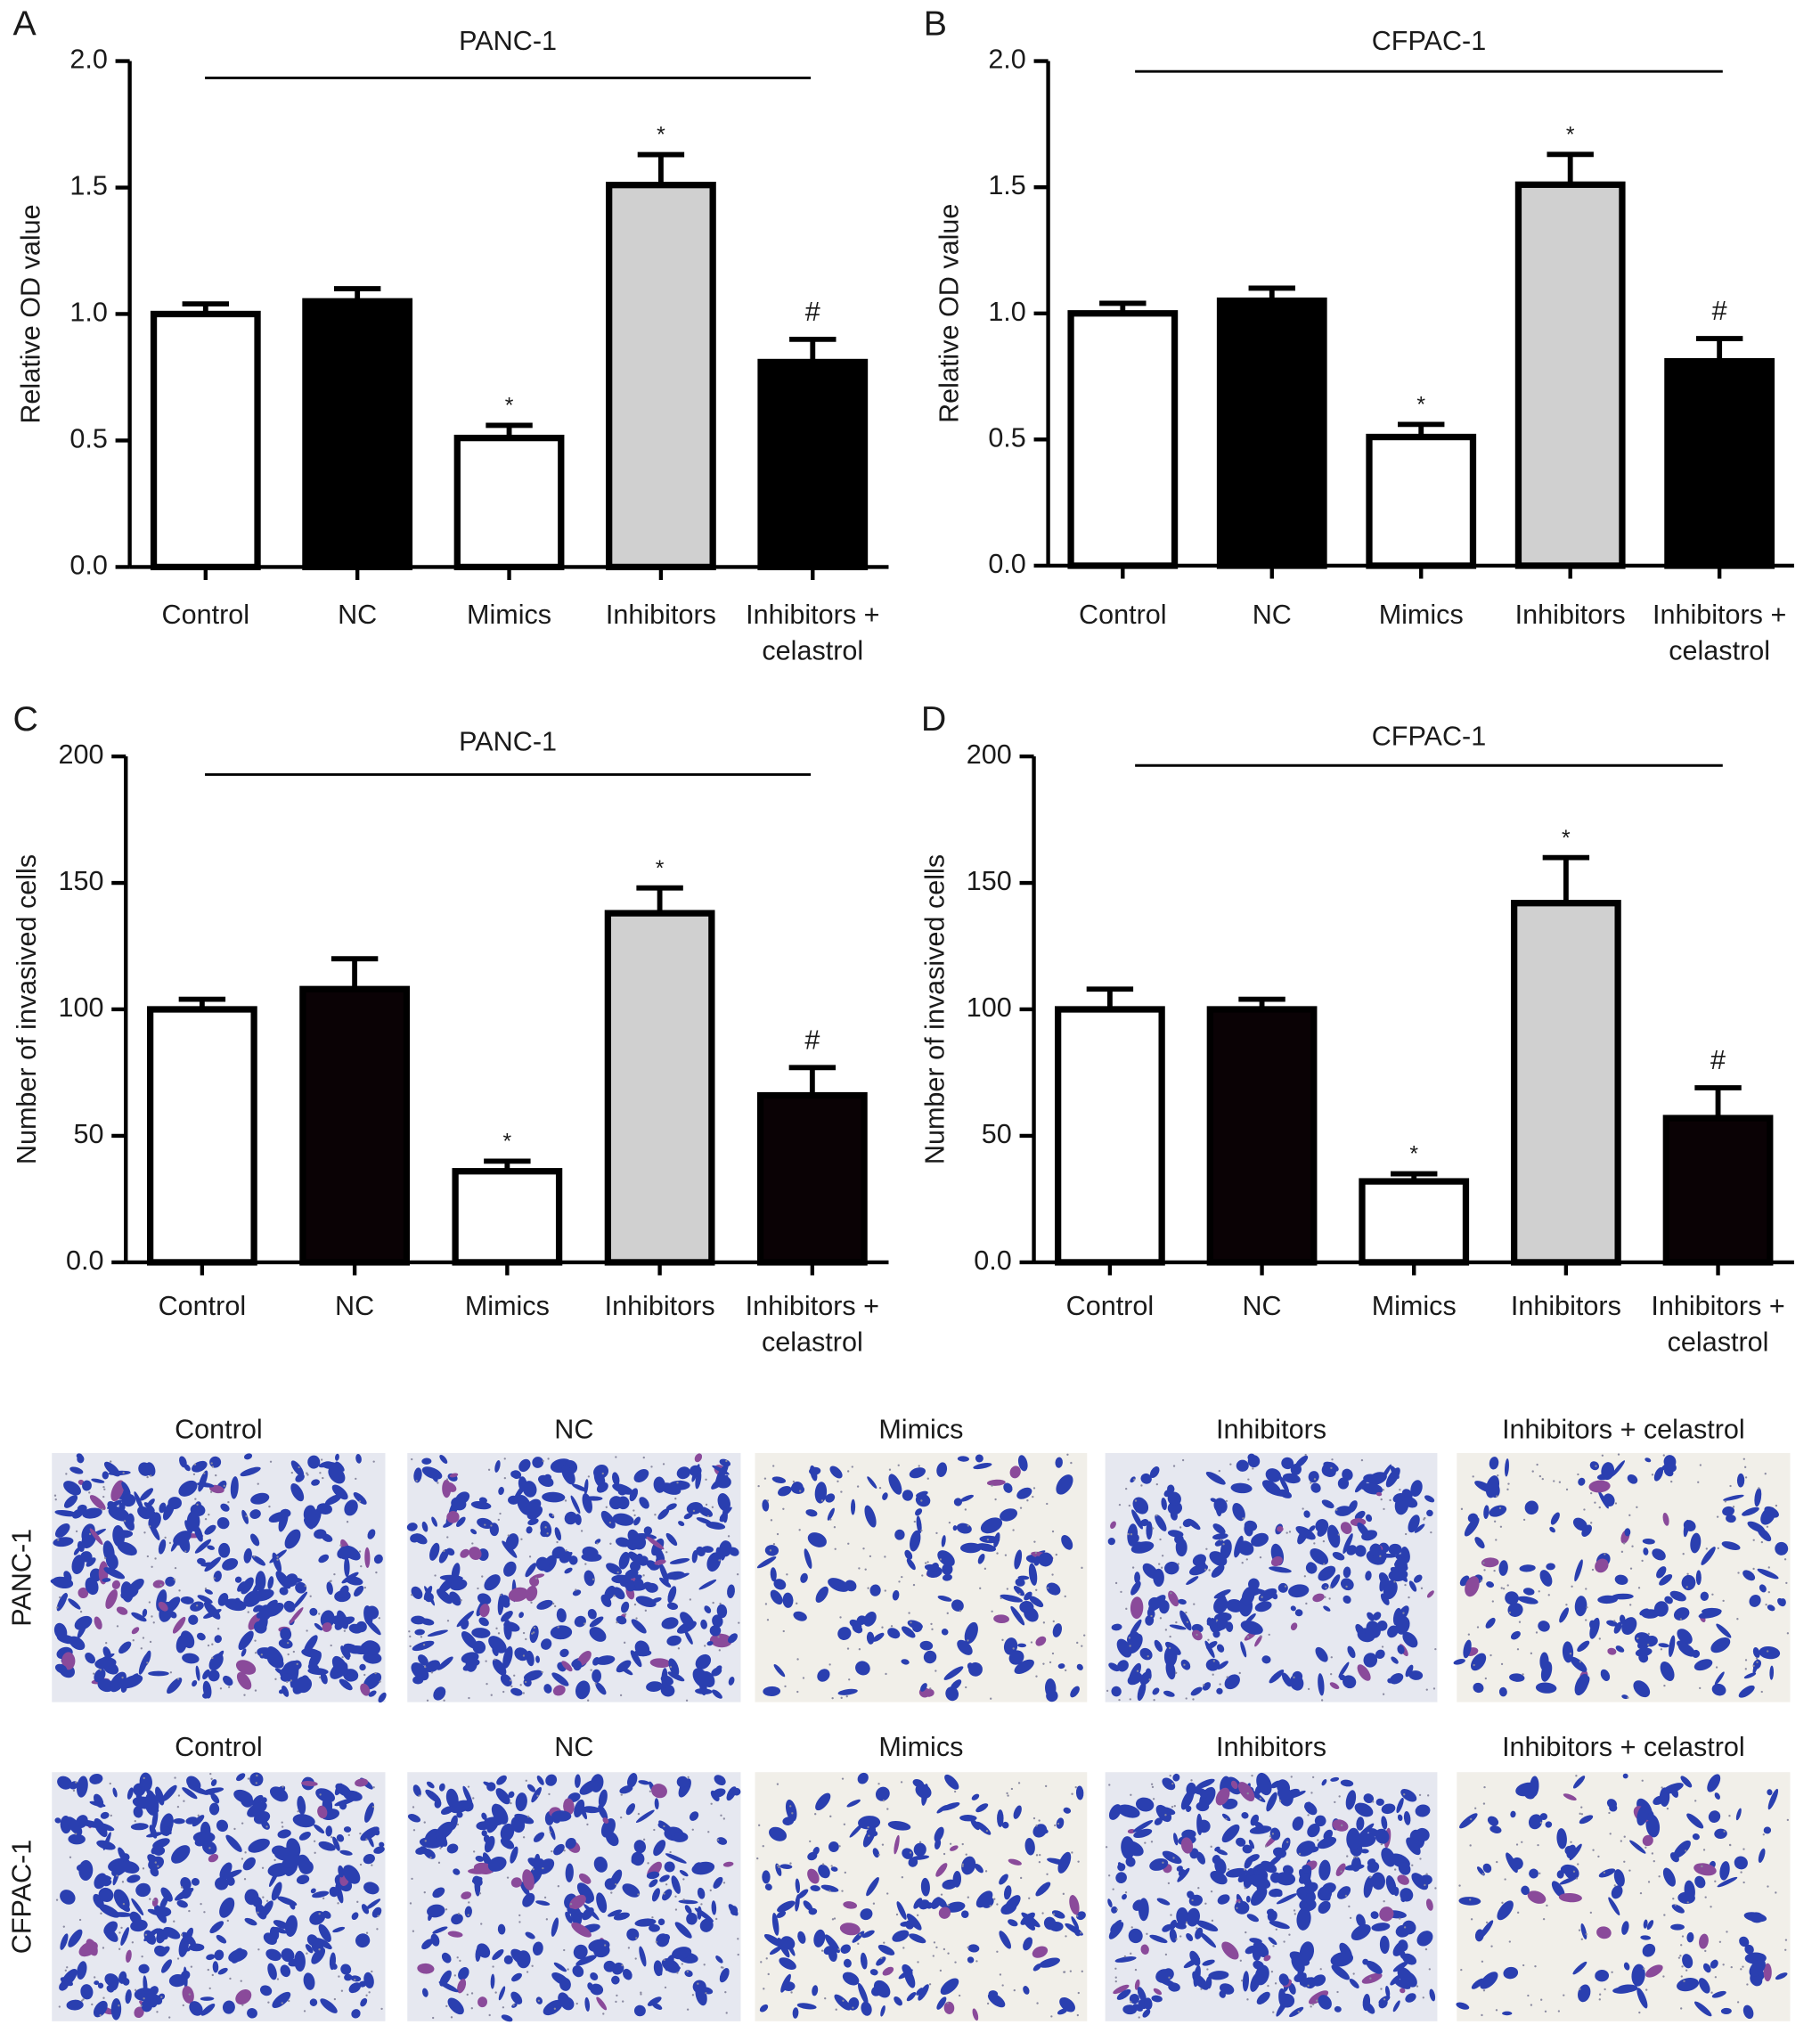 The width and height of the screenshot is (1820, 2033). What do you see at coordinates (30, 313) in the screenshot?
I see `y-axis-label: Relative OD value` at bounding box center [30, 313].